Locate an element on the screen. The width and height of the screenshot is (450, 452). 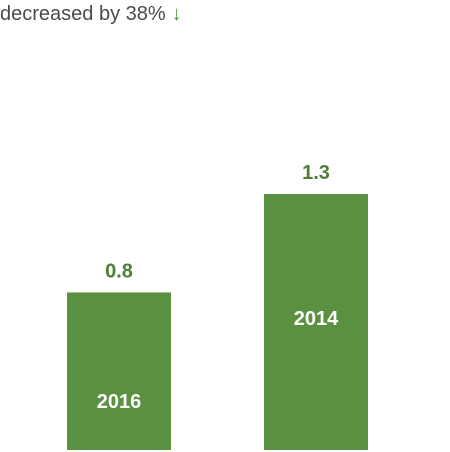
headline-text: decreased by 38% is located at coordinates (83, 14).